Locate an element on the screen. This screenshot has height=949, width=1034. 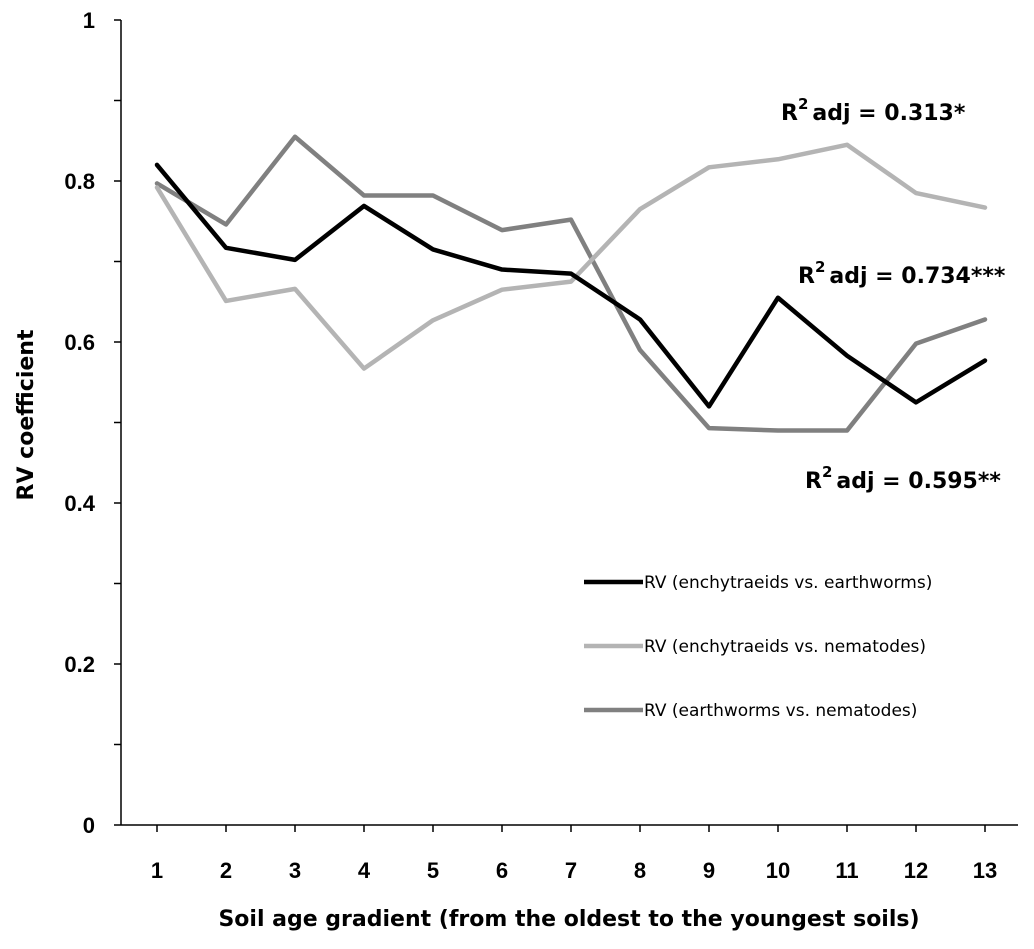
x-tick-label: 1 is located at coordinates (157, 870).